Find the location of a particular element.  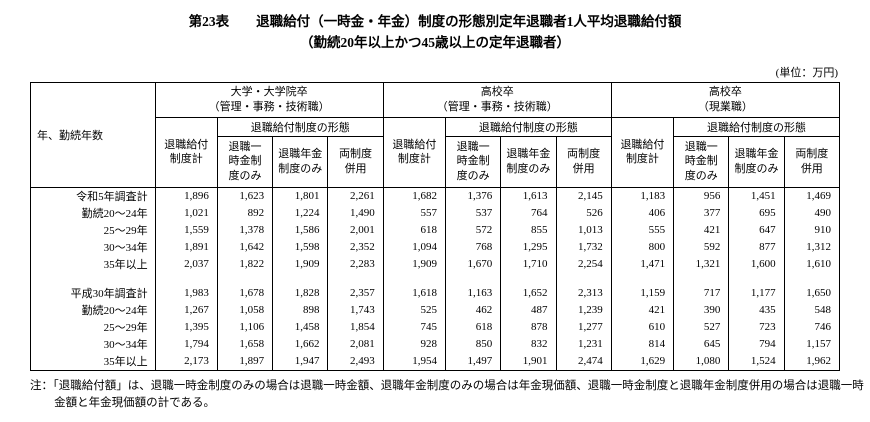

form-group-header: 退職給付制度の形態 is located at coordinates (528, 126).